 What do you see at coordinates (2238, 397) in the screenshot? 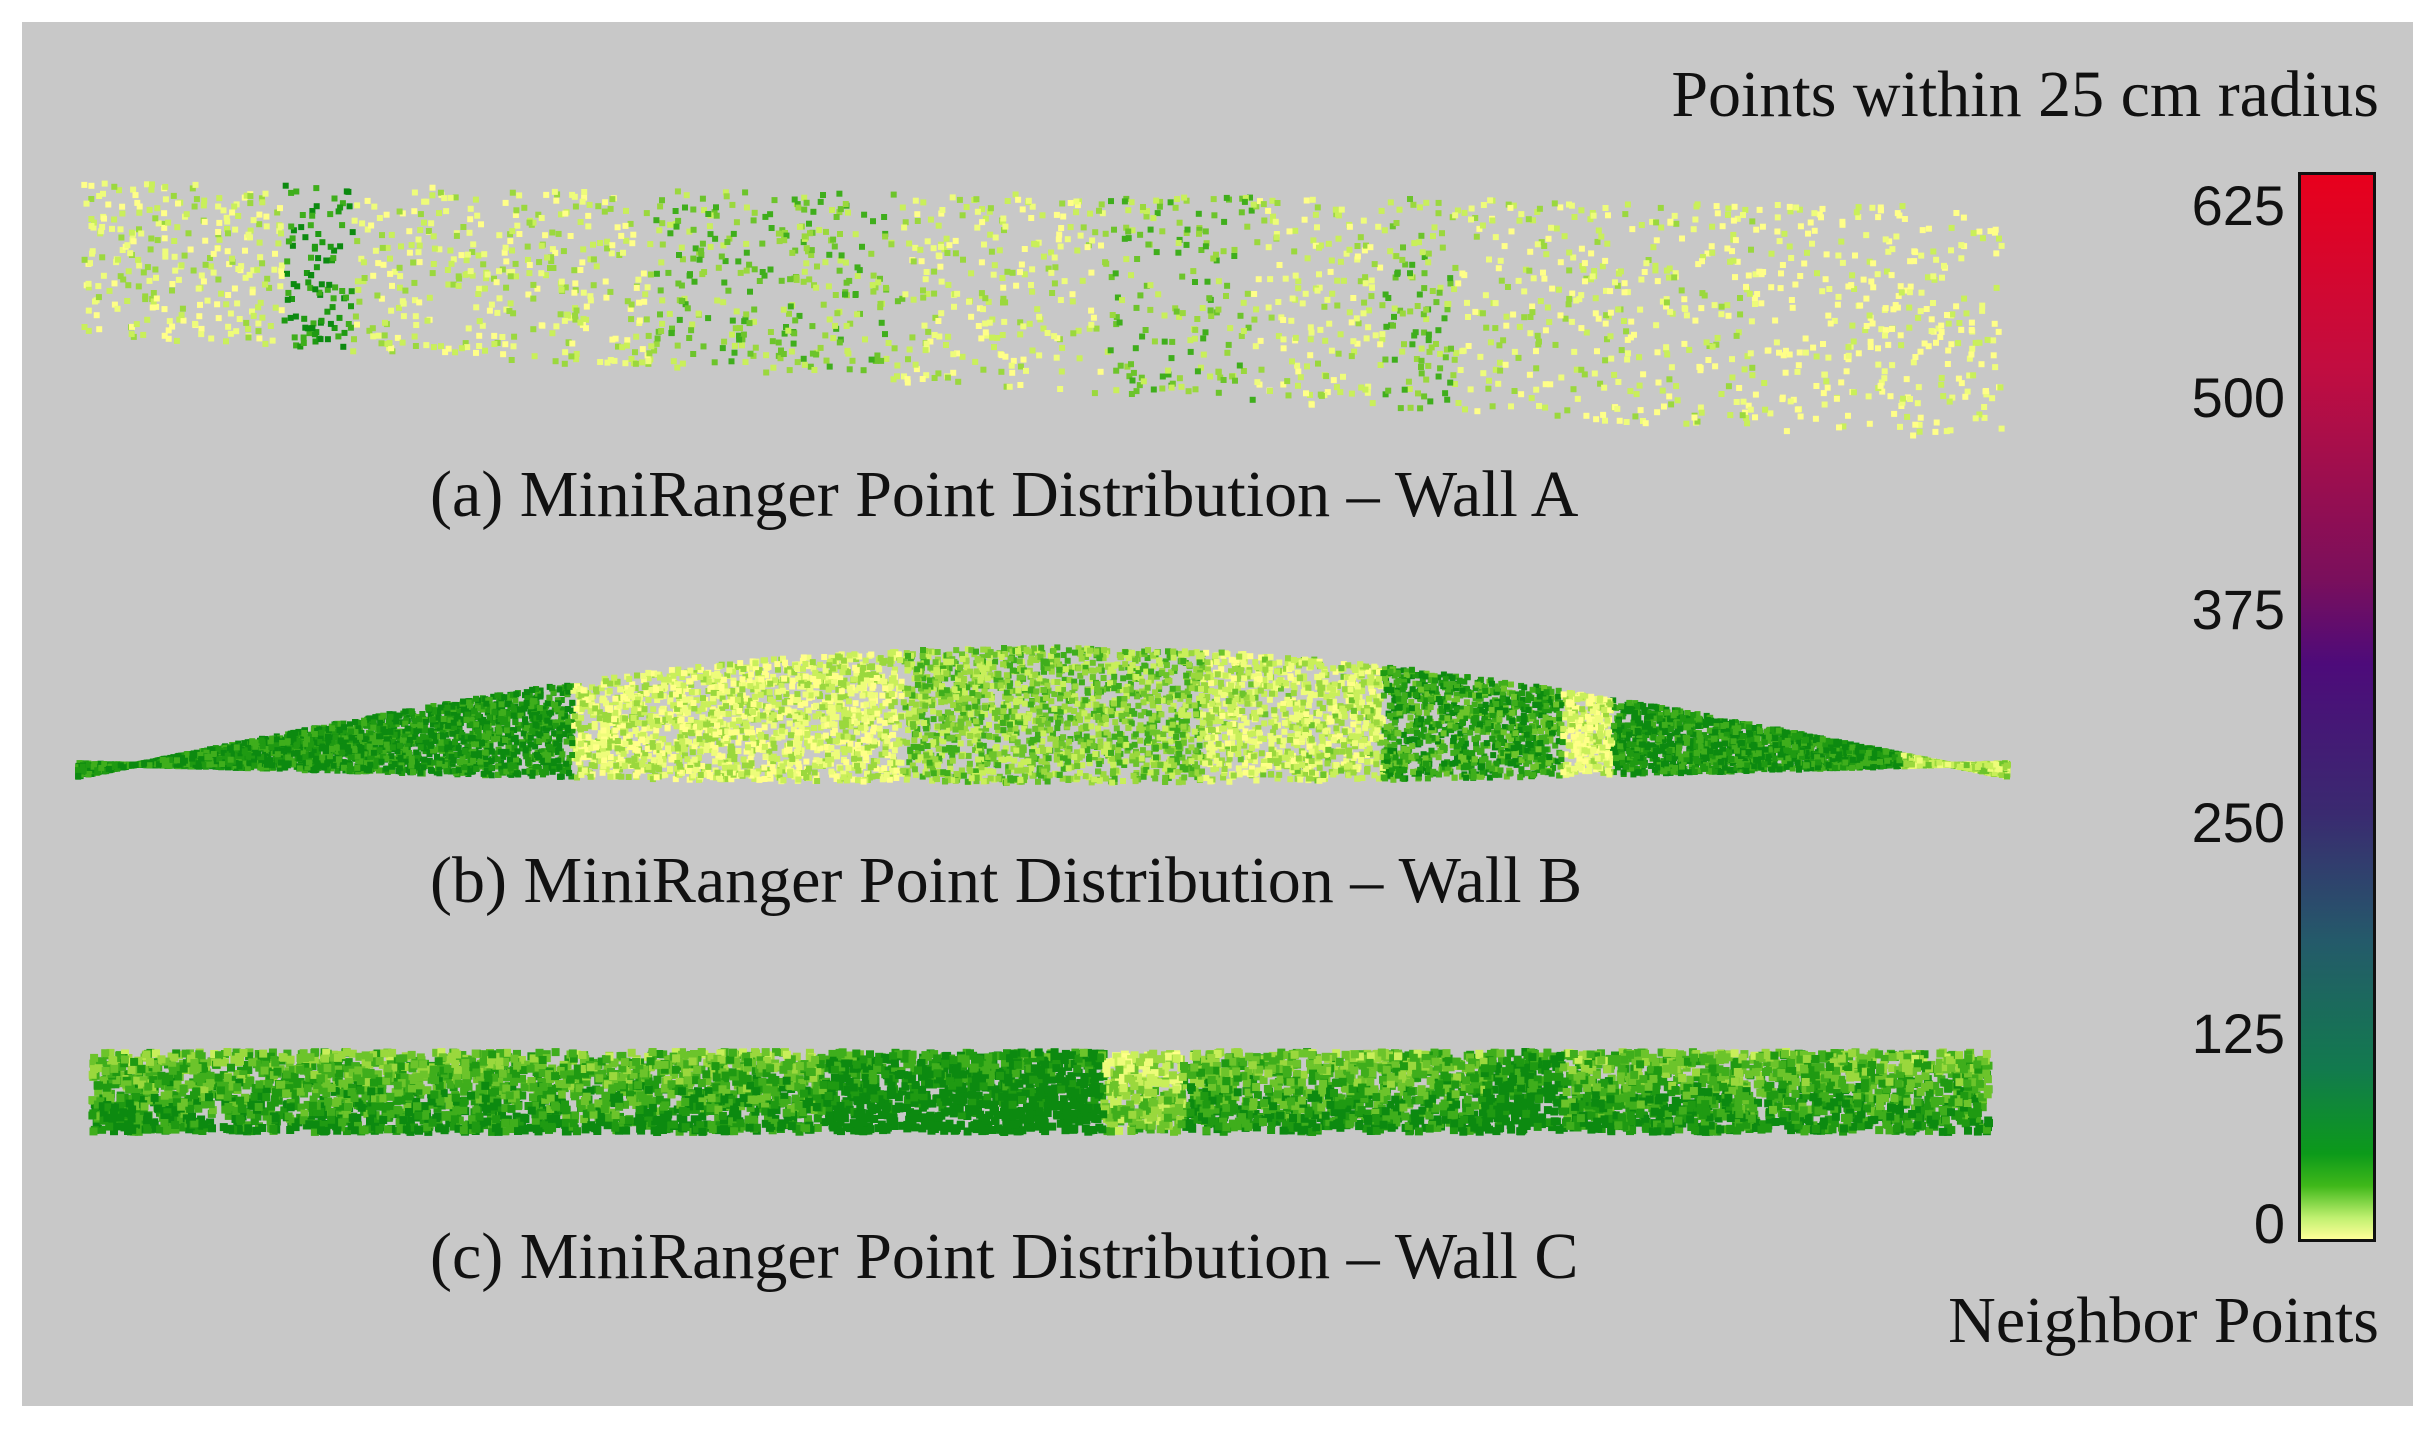
I see `colorbar-tick-500: 500` at bounding box center [2238, 397].